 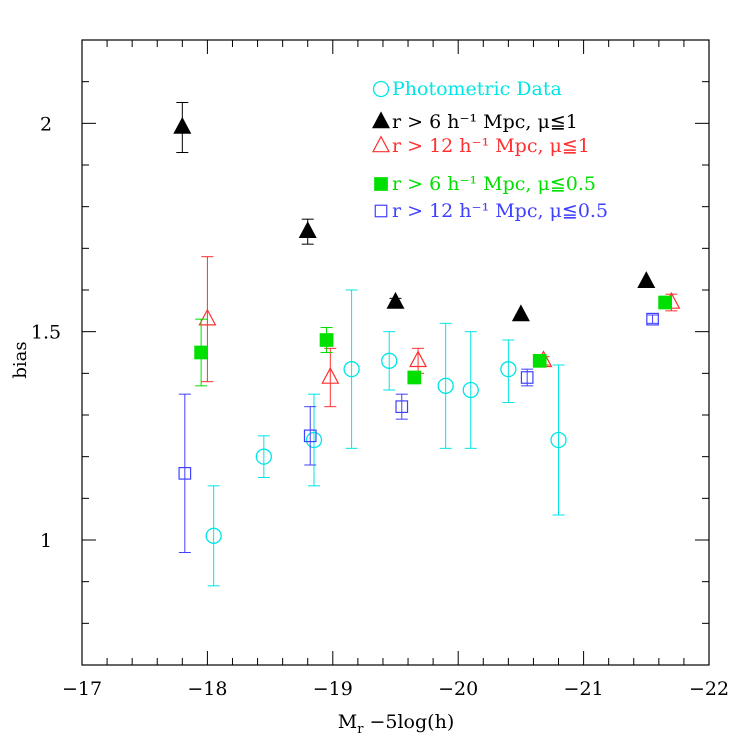 What do you see at coordinates (347, 722) in the screenshot?
I see `x-axis-title-main: M` at bounding box center [347, 722].